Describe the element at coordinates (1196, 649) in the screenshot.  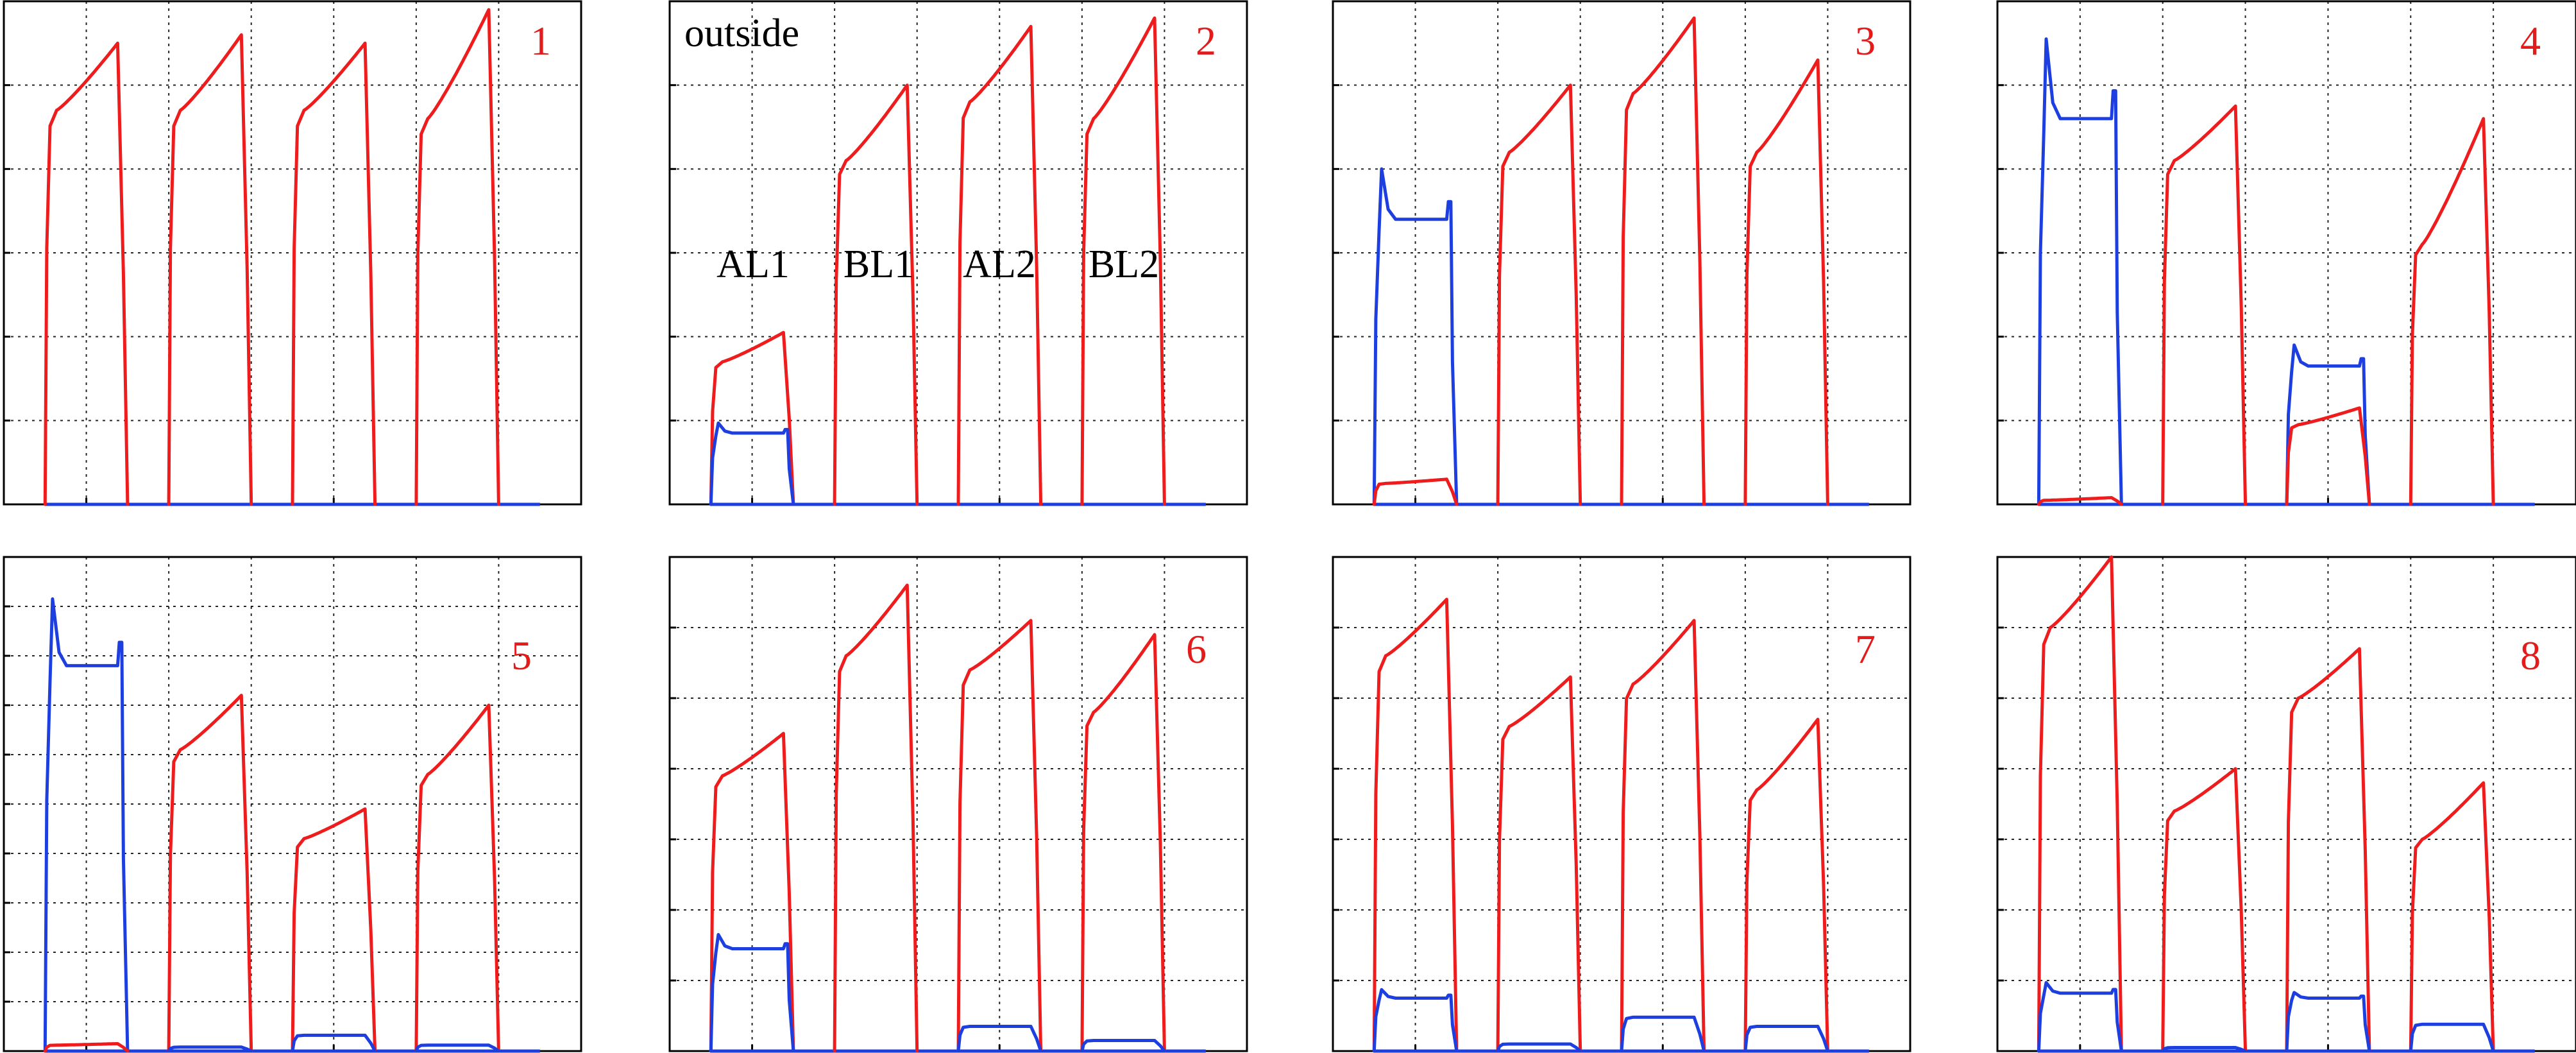
I see `panel-number-label: 6` at that location.